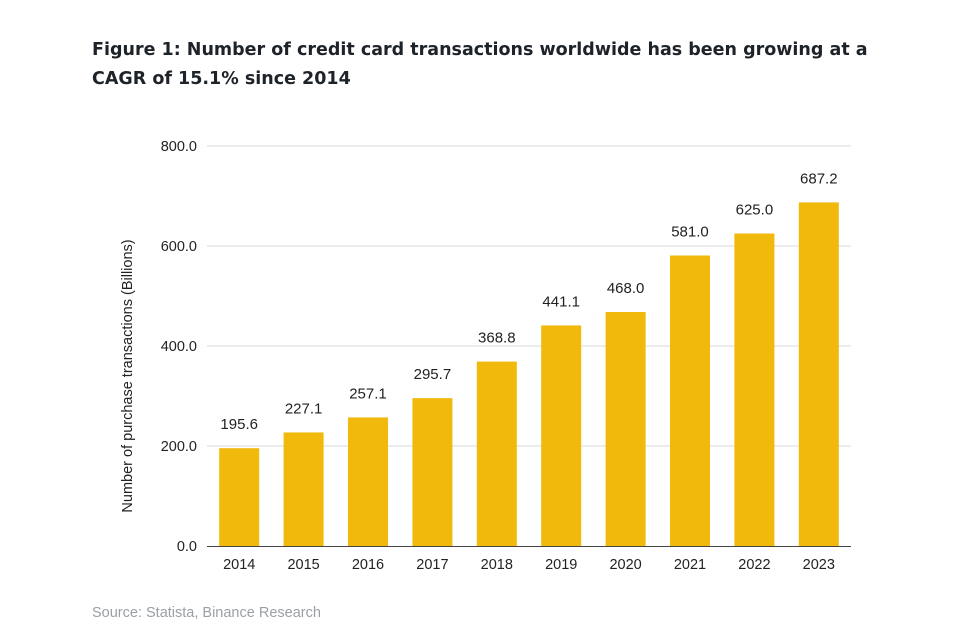 The width and height of the screenshot is (962, 639). I want to click on data-label-2022: 625.0, so click(755, 210).